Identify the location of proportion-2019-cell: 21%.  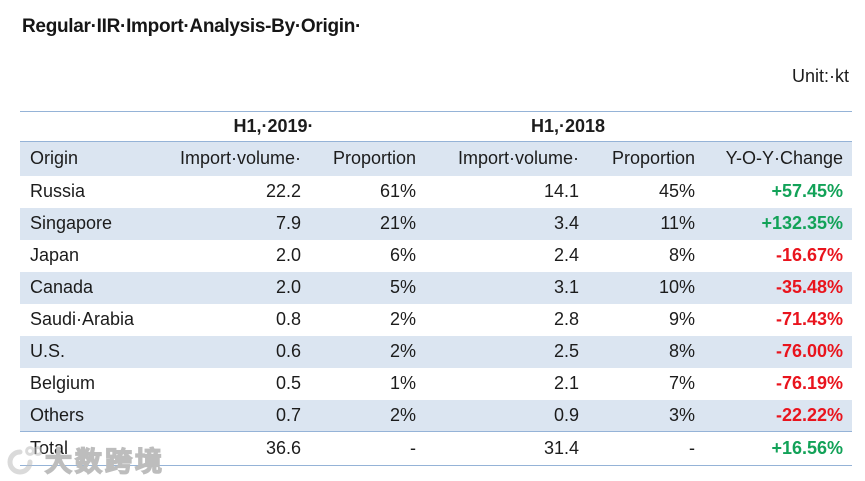
(368, 223).